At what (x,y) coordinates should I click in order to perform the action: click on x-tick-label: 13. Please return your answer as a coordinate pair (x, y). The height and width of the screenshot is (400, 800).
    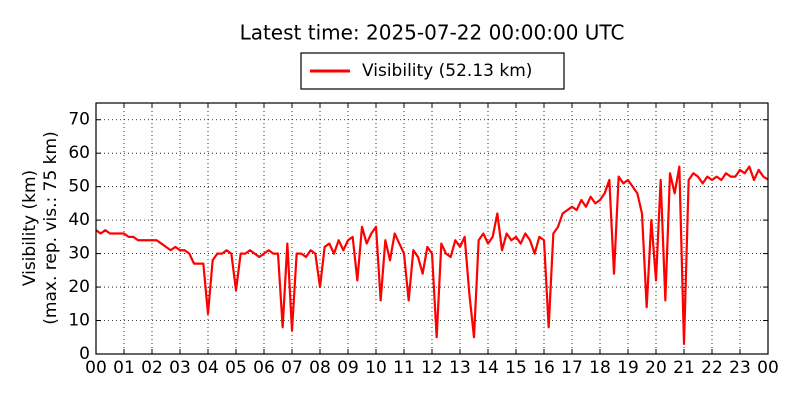
    Looking at the image, I should click on (460, 368).